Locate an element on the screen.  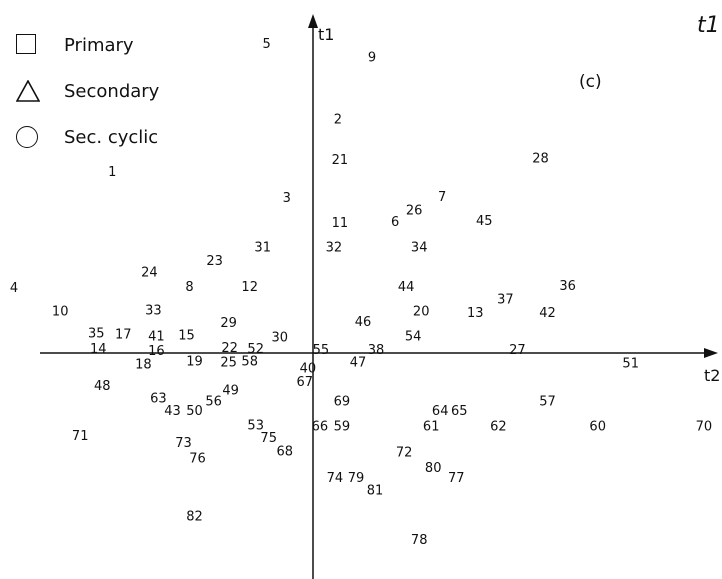
point-label-50: 50 is located at coordinates (194, 411).